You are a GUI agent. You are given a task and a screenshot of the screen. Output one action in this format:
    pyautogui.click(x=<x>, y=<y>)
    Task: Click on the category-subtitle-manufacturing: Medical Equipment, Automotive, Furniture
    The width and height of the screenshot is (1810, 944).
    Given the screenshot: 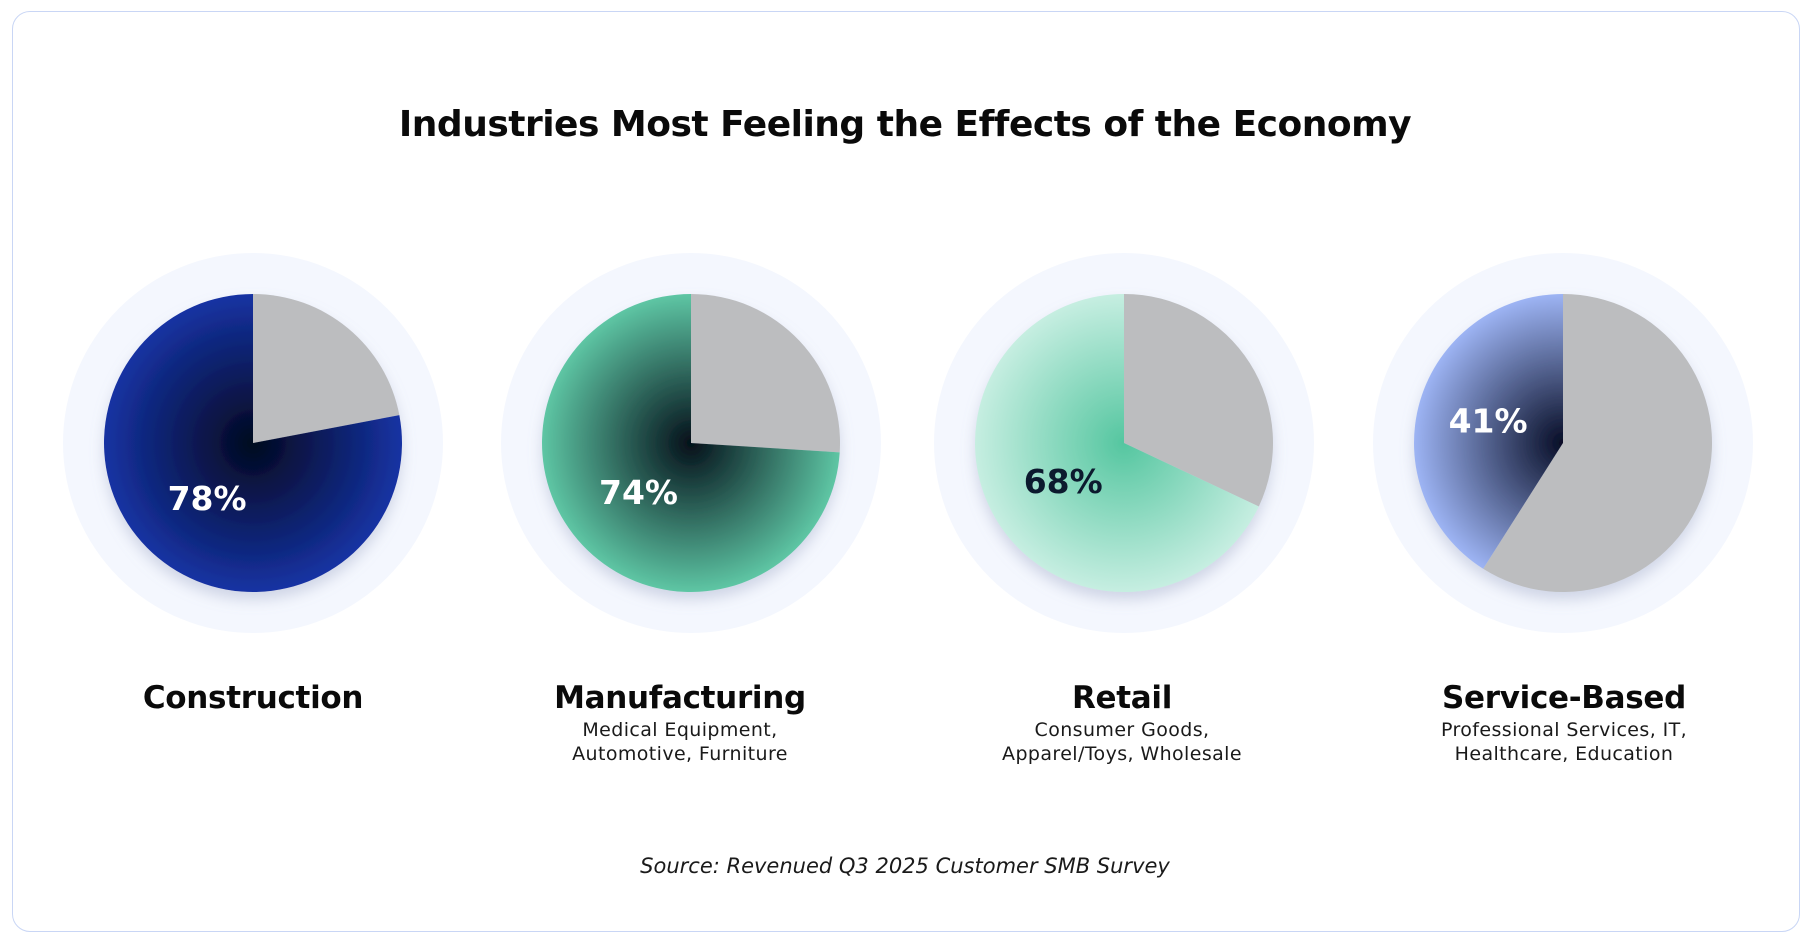 What is the action you would take?
    pyautogui.click(x=680, y=742)
    